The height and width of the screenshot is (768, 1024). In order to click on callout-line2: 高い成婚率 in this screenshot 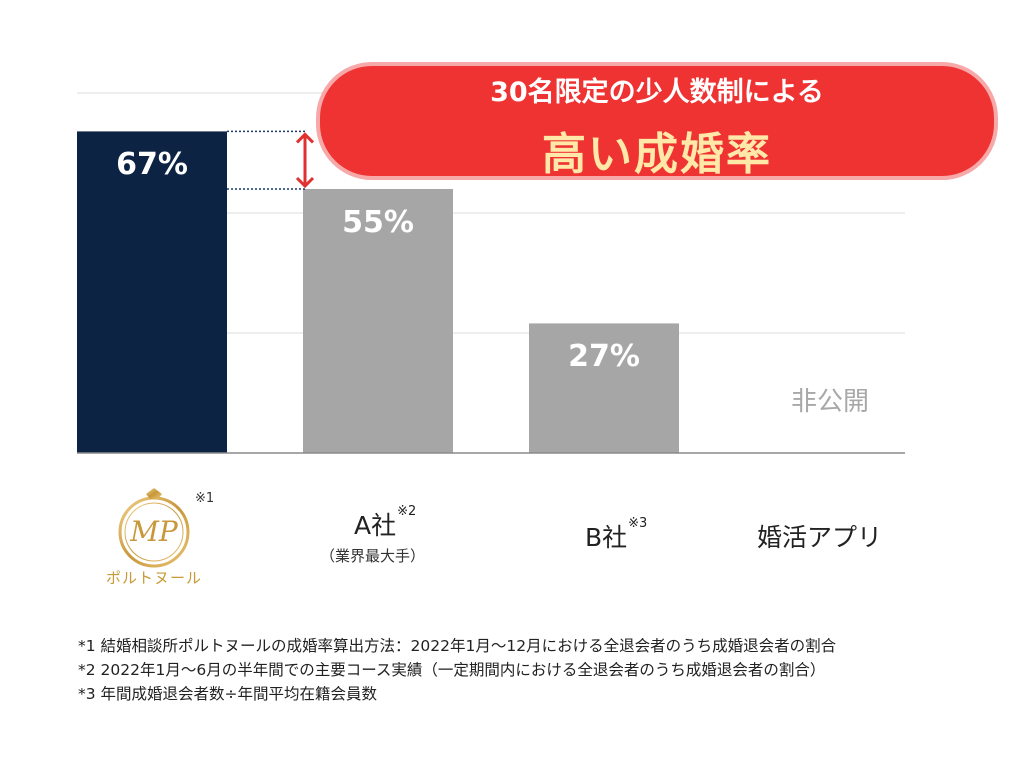, I will do `click(657, 154)`.